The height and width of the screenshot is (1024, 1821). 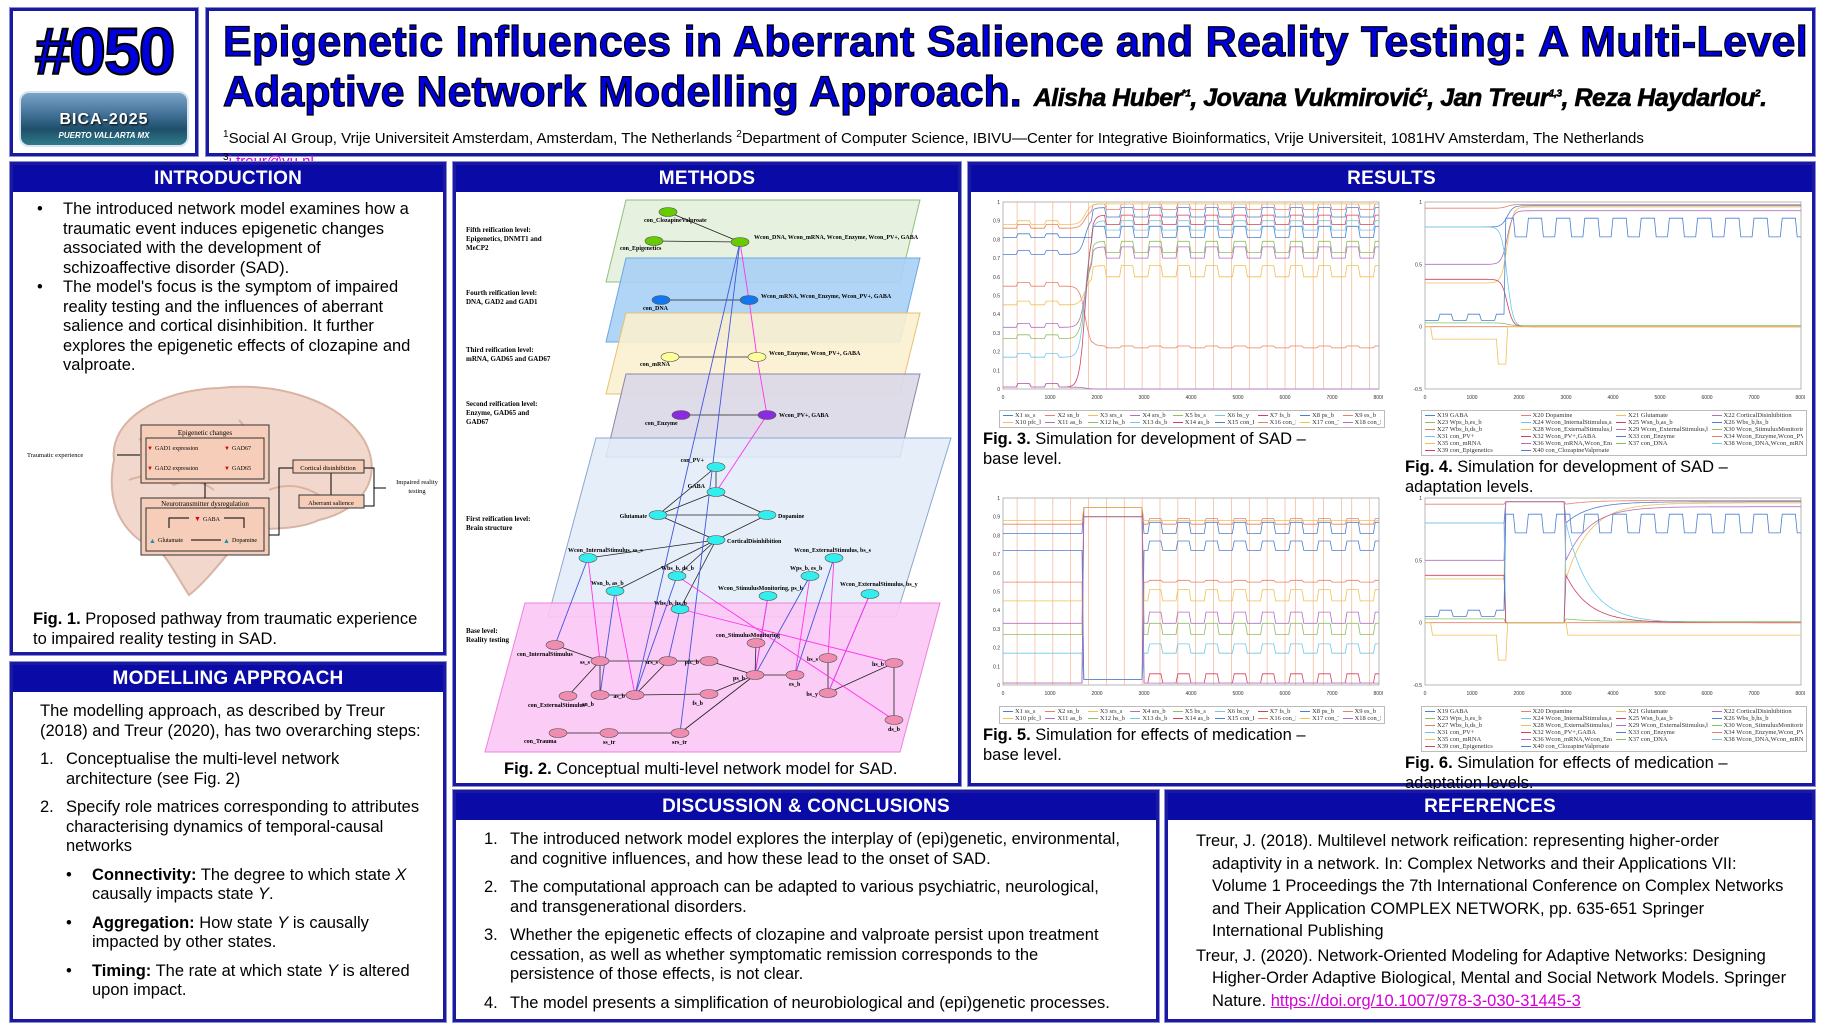 What do you see at coordinates (1143, 694) in the screenshot?
I see `x-tick-label: 3000` at bounding box center [1143, 694].